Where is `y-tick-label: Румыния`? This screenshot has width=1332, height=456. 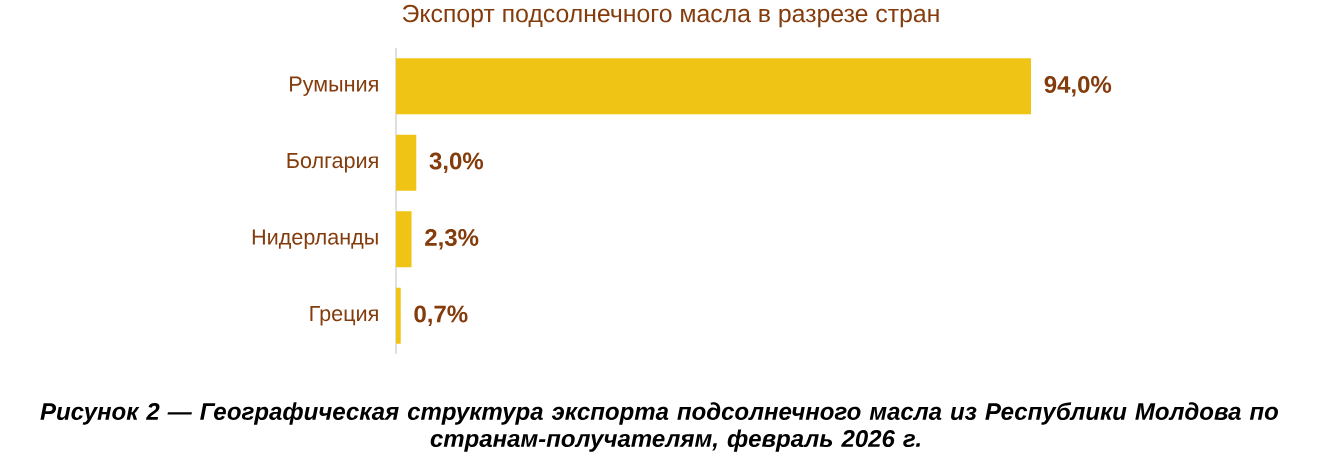
y-tick-label: Румыния is located at coordinates (334, 86).